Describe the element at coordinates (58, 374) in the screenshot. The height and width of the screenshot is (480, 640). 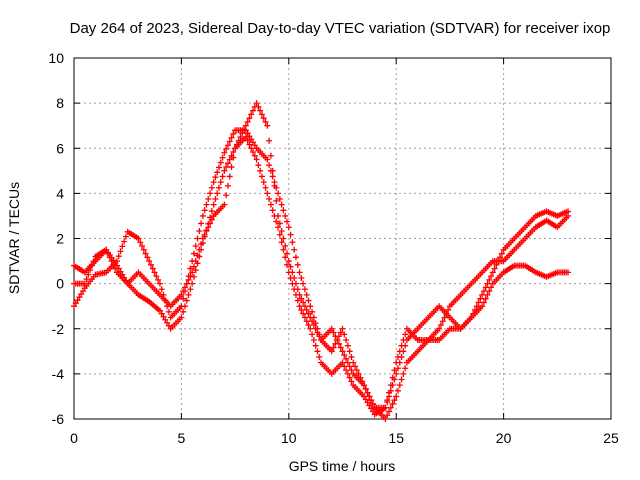
I see `y-tick-label: -4` at that location.